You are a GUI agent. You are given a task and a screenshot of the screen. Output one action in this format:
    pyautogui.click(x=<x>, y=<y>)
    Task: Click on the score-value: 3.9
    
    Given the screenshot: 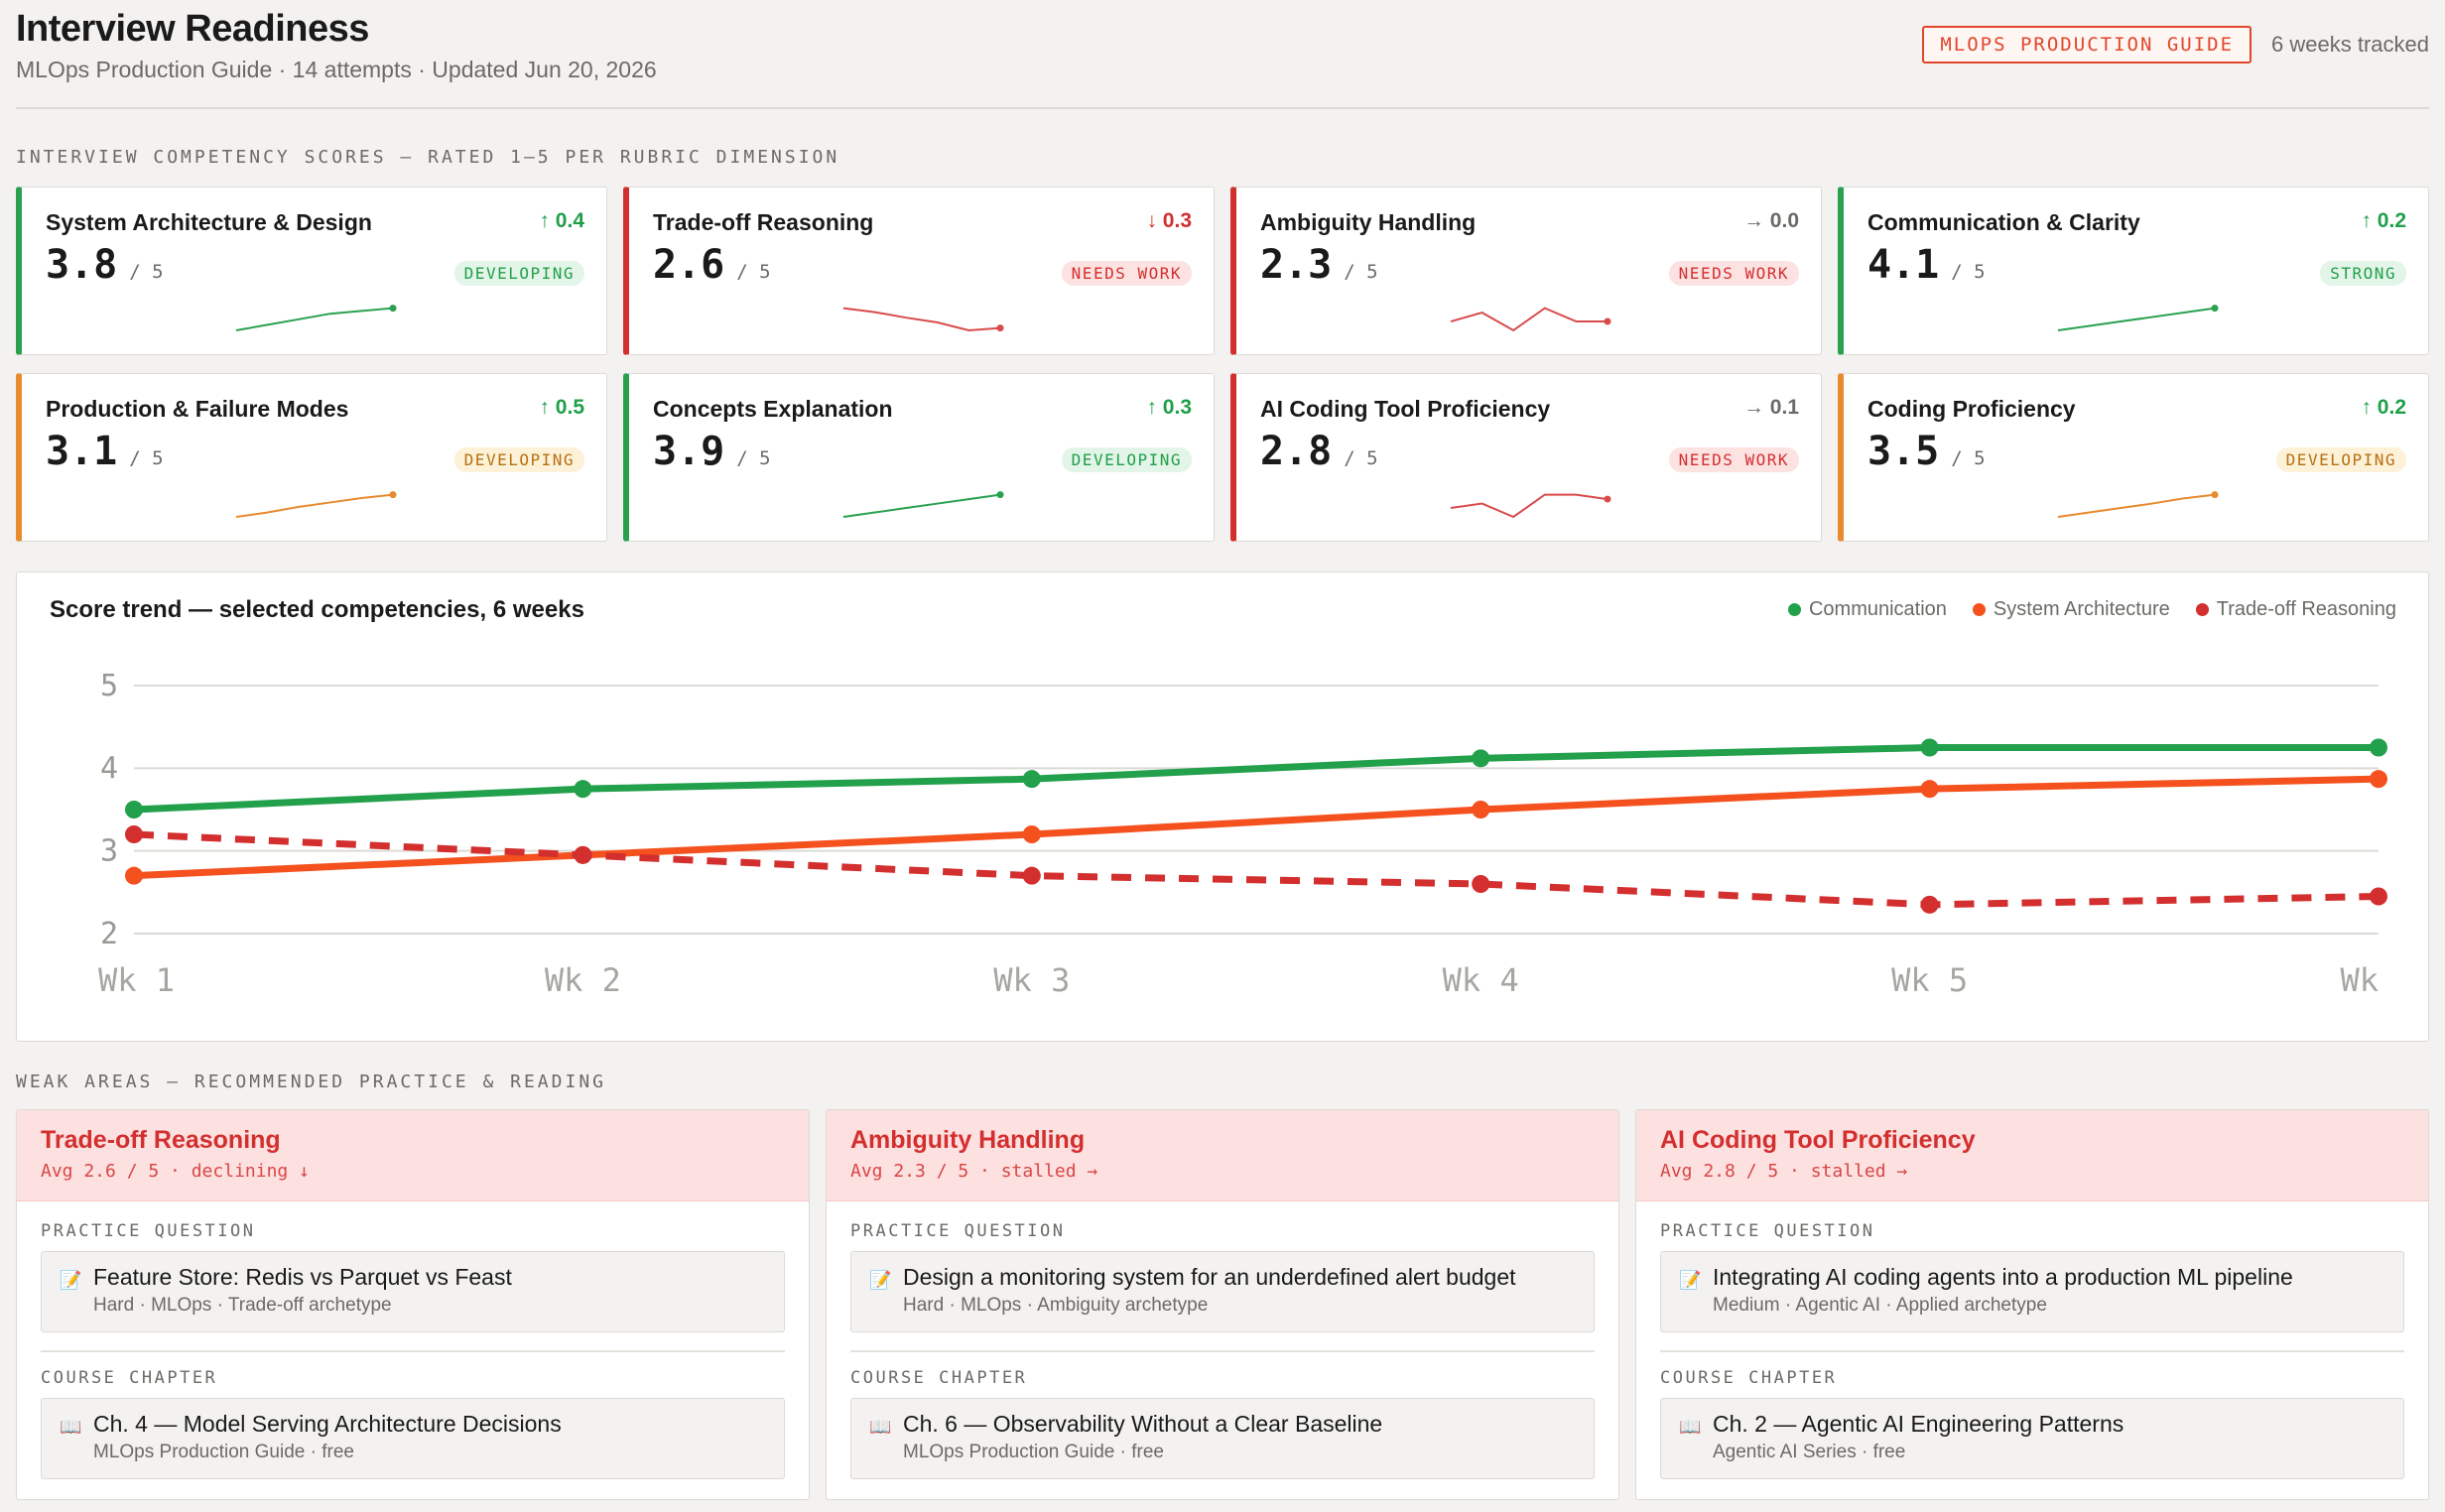 What is the action you would take?
    pyautogui.click(x=689, y=451)
    